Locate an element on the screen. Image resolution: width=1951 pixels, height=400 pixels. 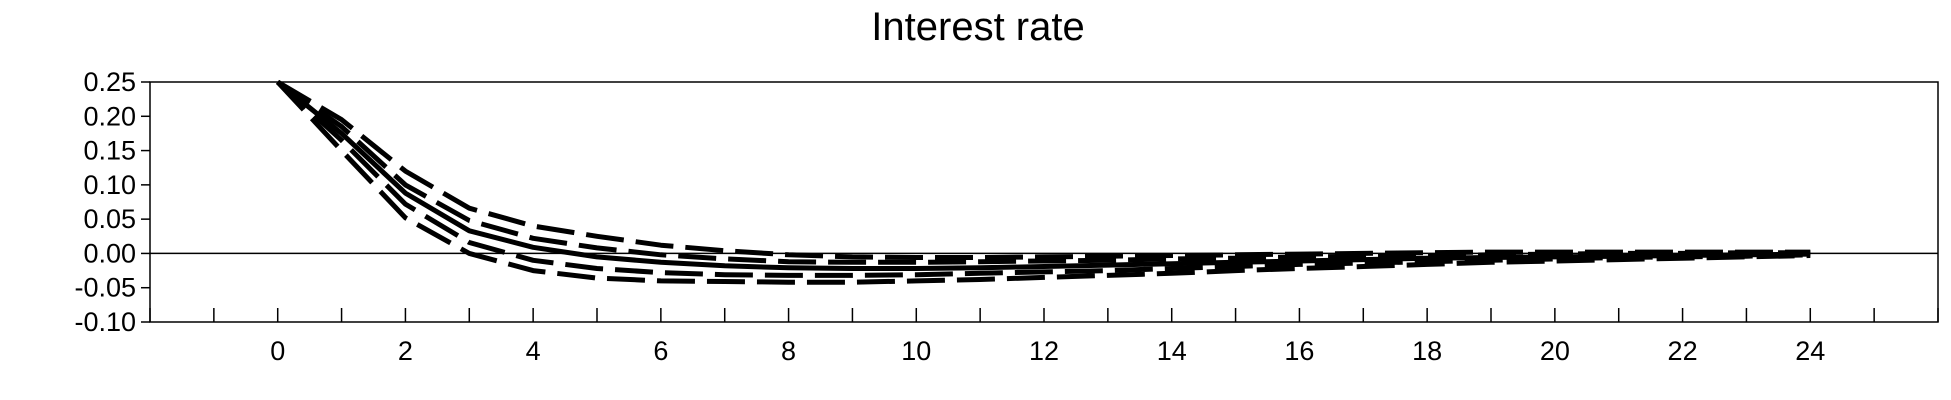
x-tick-label: 18 is located at coordinates (1427, 351).